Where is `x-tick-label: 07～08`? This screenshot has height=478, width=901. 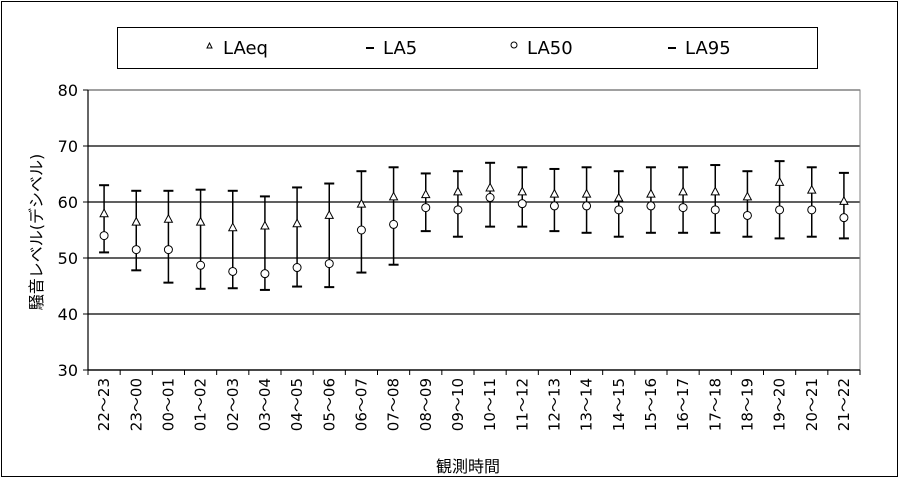
x-tick-label: 07～08 is located at coordinates (394, 404).